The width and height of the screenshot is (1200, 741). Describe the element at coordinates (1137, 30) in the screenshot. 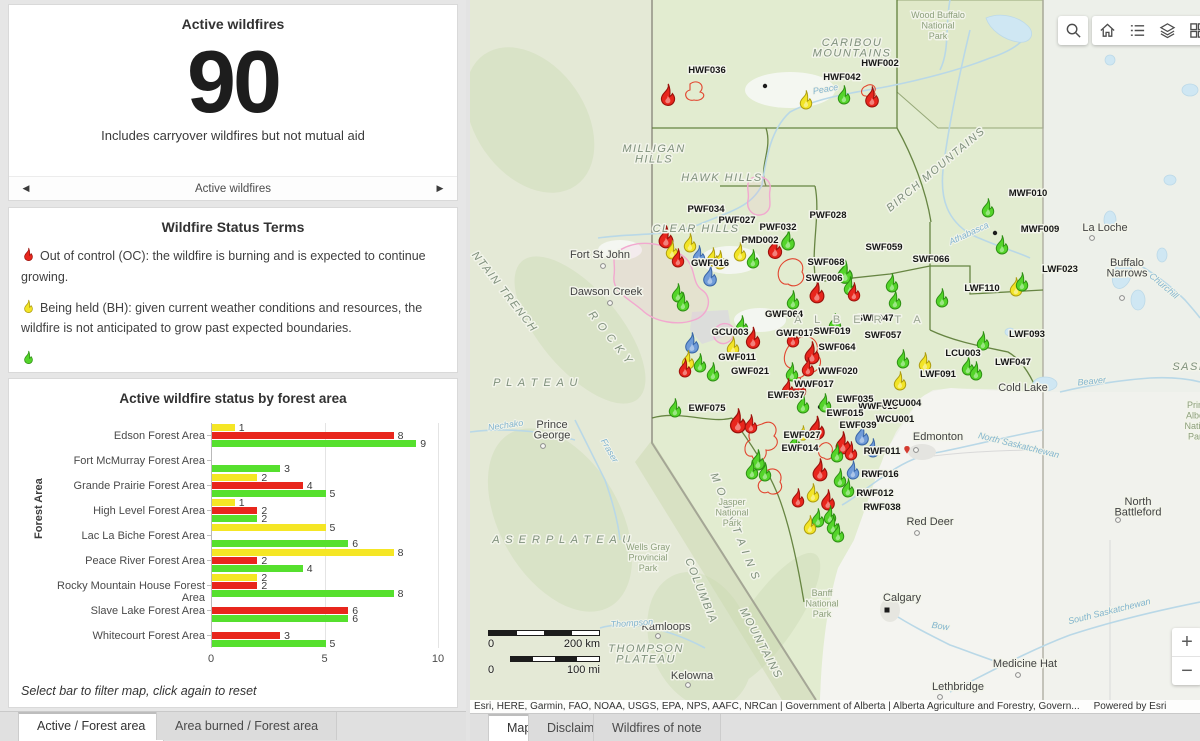

I see `legend-icon` at that location.